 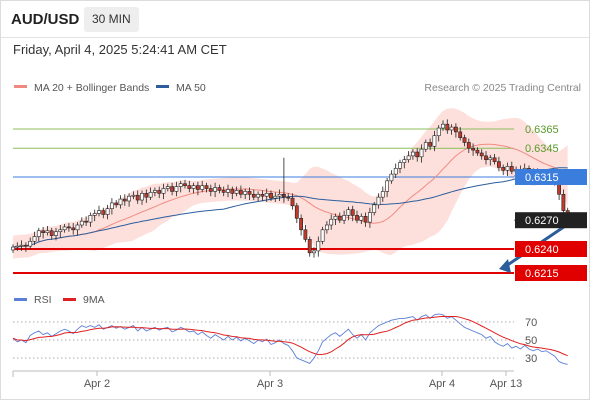 What do you see at coordinates (20, 86) in the screenshot?
I see `ma20-legend-swatch` at bounding box center [20, 86].